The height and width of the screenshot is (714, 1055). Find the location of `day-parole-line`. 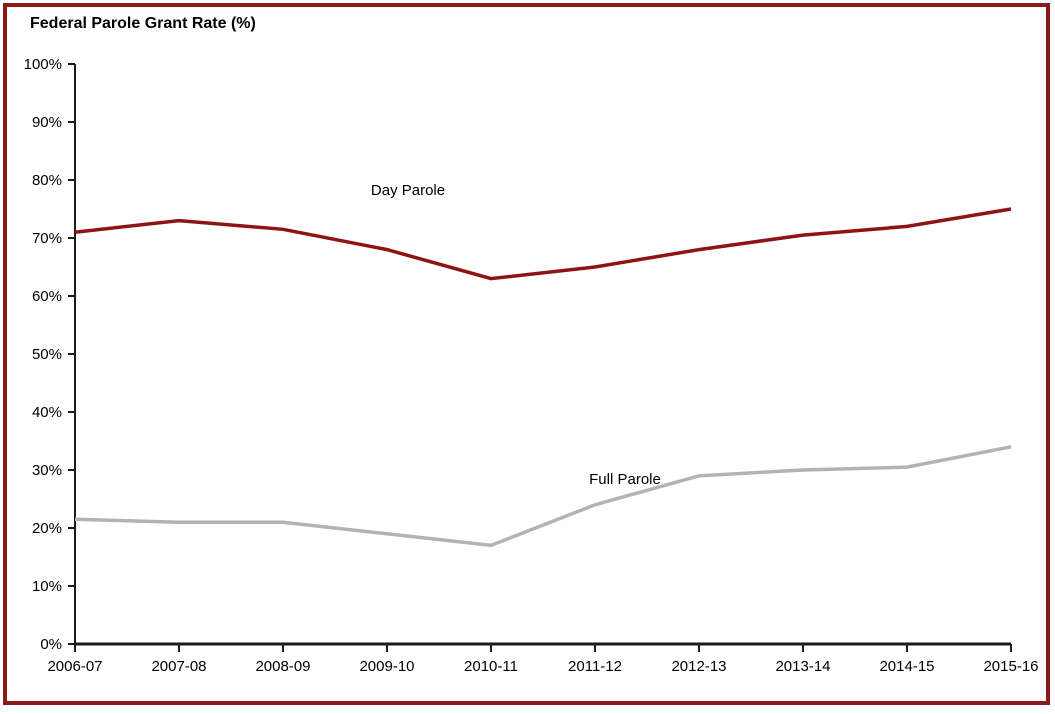

day-parole-line is located at coordinates (543, 244).